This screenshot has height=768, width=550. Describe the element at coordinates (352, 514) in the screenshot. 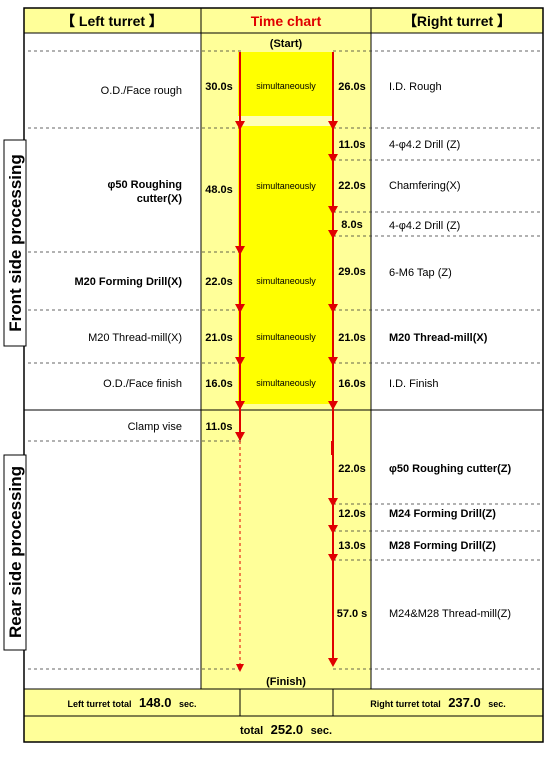

I see `right-op-9-time: 12.0s` at that location.